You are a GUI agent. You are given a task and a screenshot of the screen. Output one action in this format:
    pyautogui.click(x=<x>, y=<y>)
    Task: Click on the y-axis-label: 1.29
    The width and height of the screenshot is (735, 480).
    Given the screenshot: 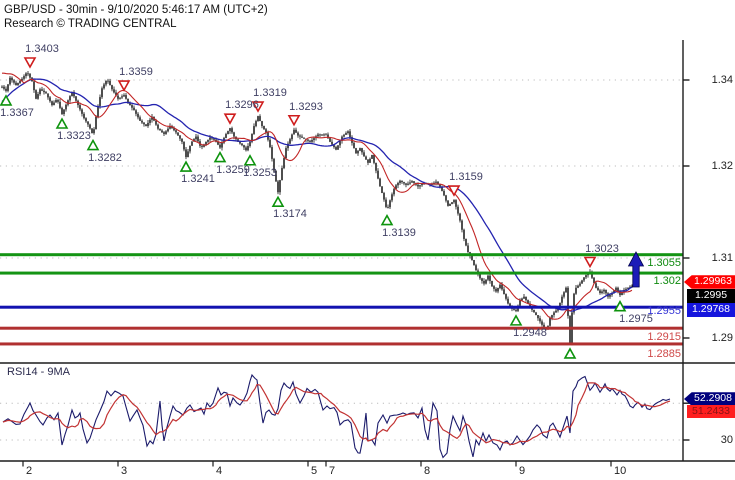 What is the action you would take?
    pyautogui.click(x=722, y=338)
    